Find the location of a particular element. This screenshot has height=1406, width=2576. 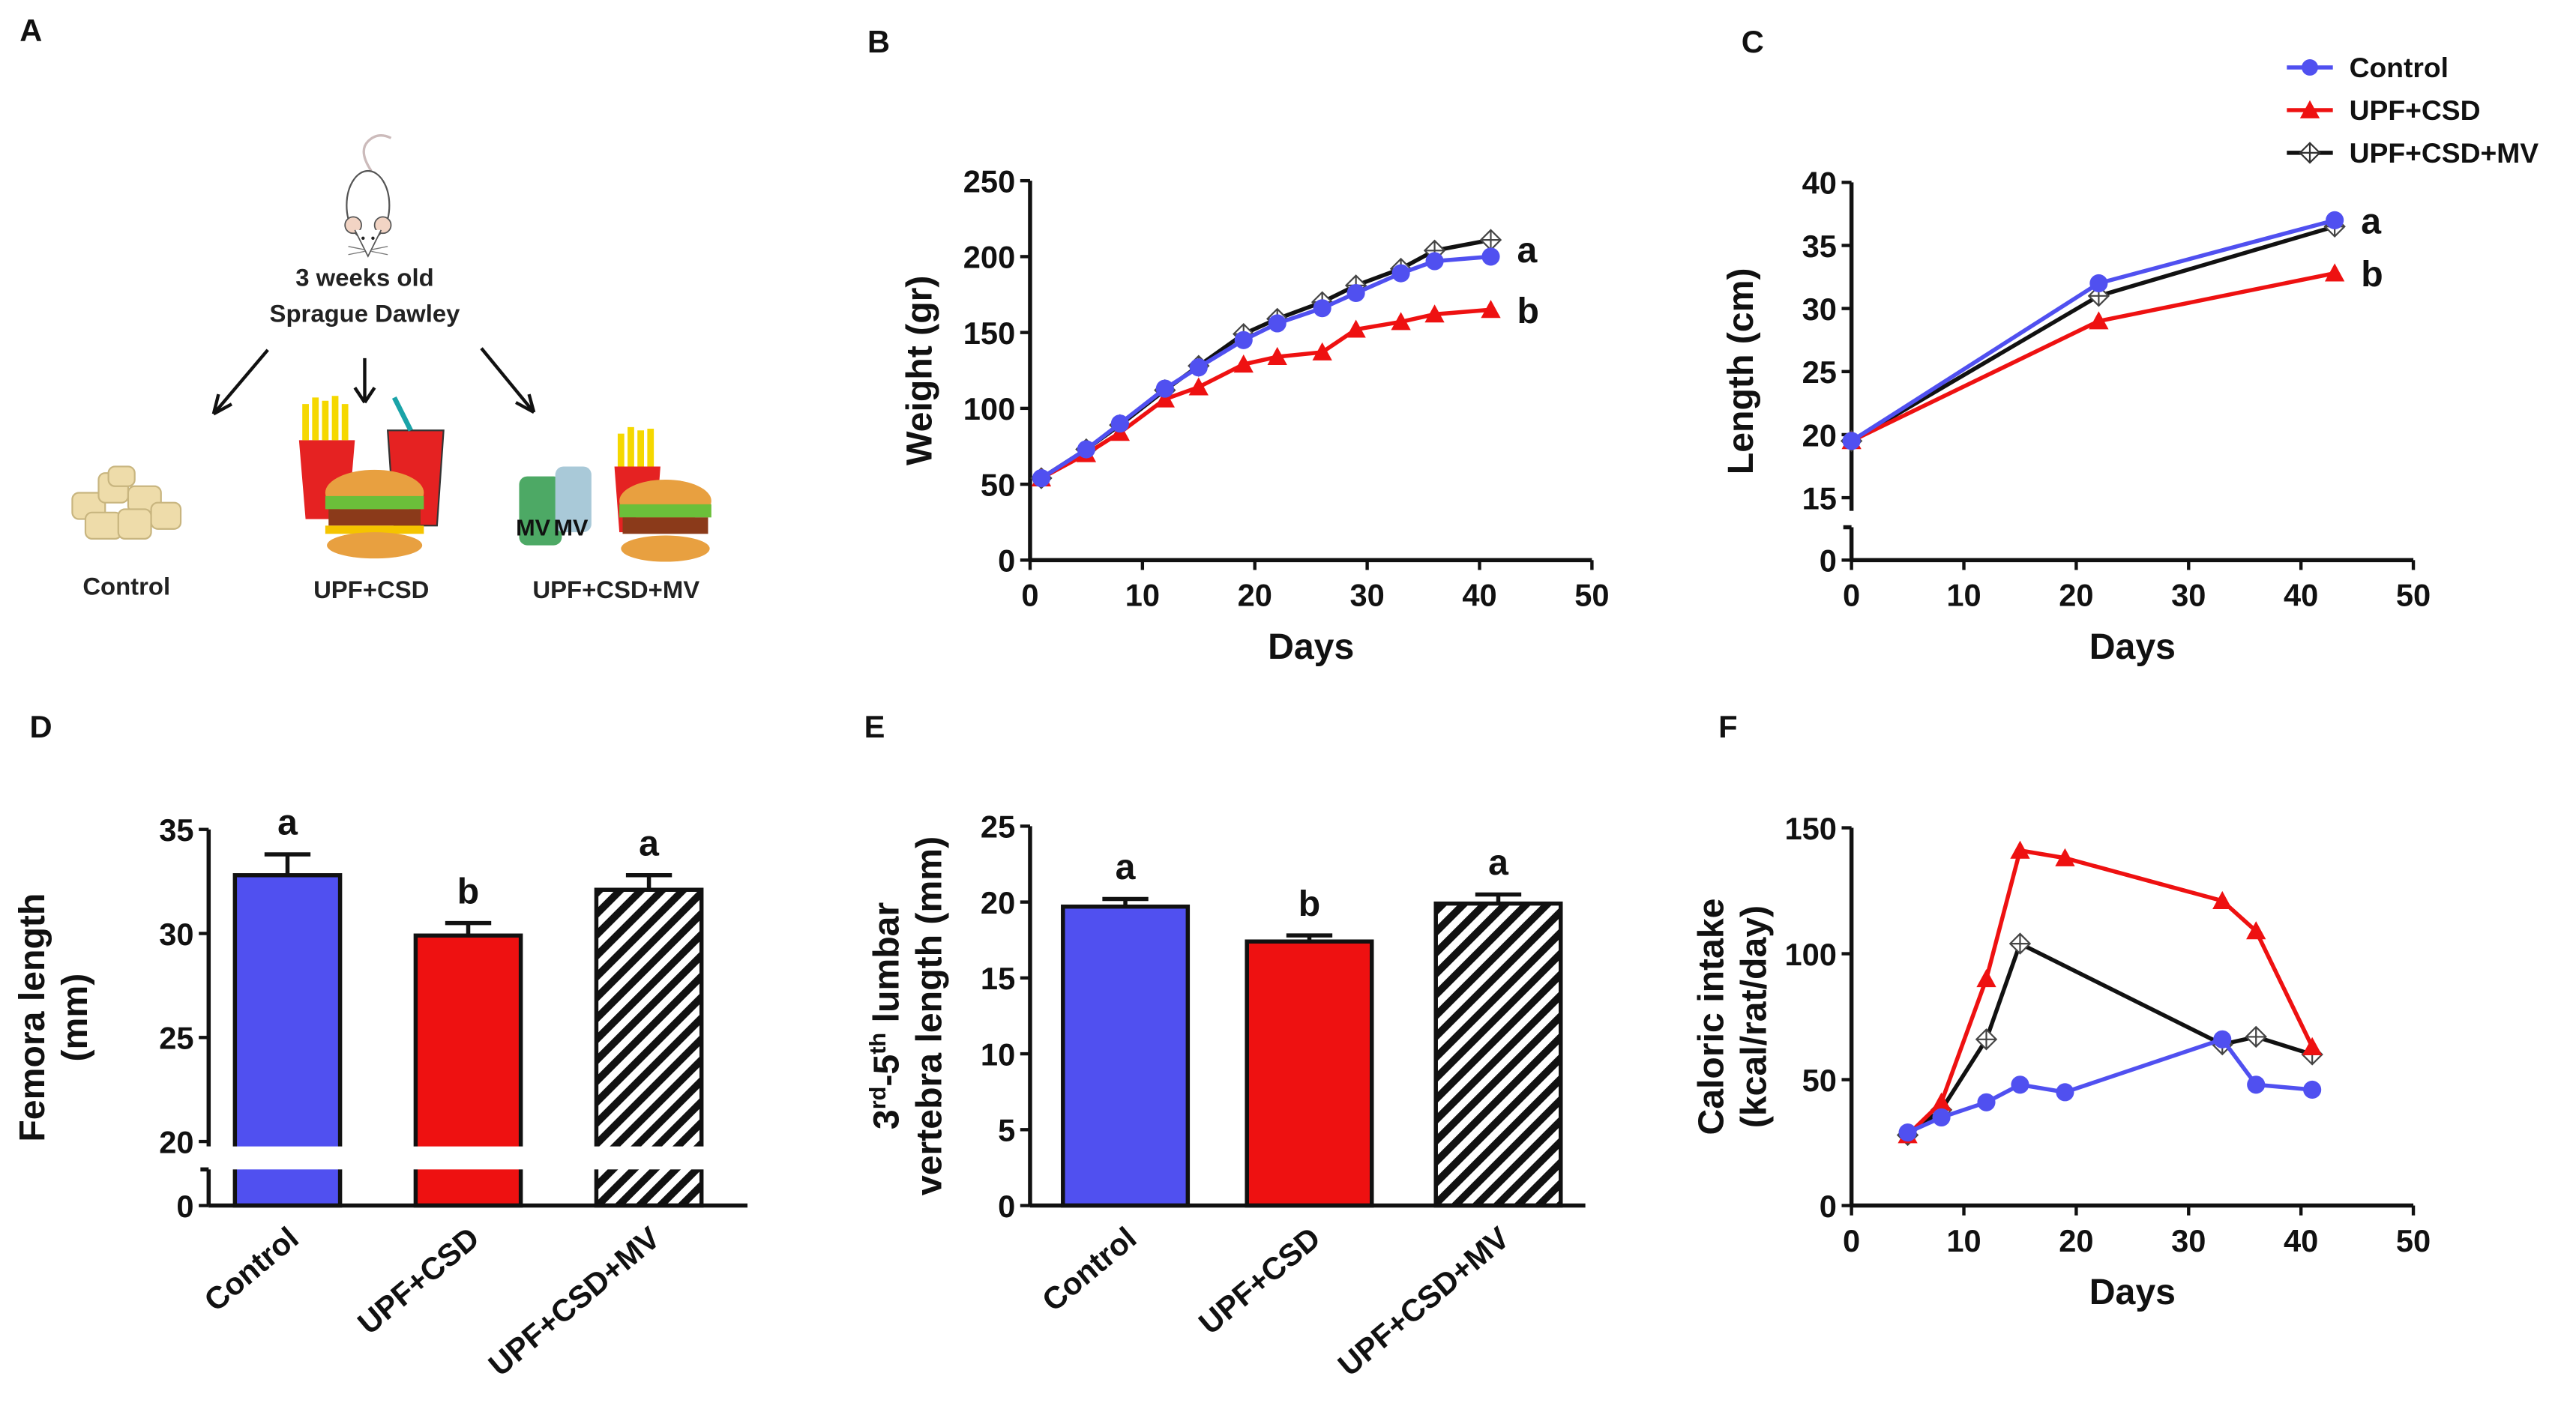

chow-pellets-icon is located at coordinates (127, 502).